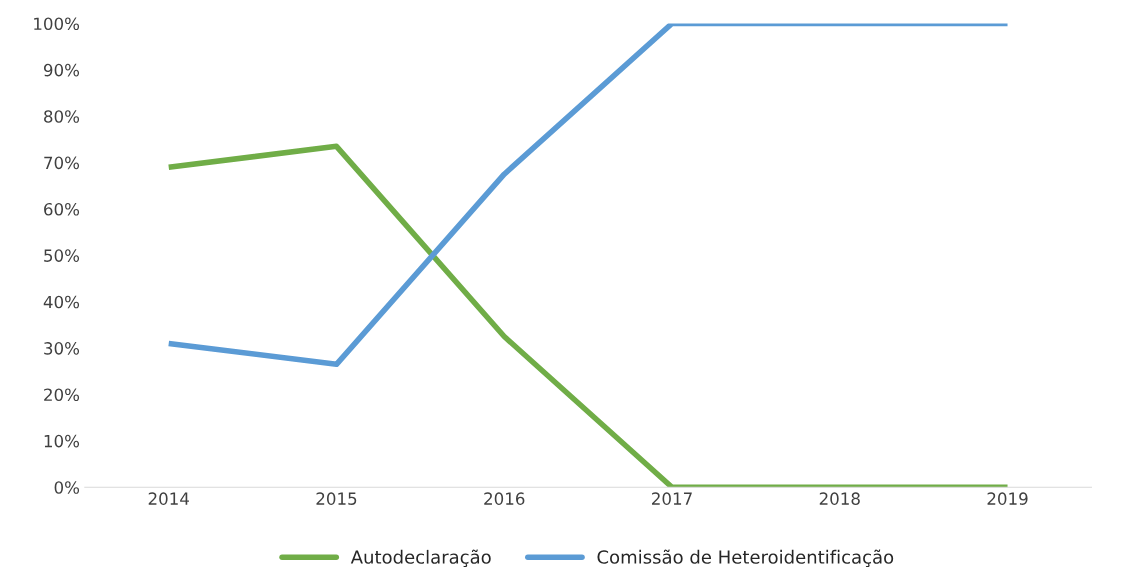 This screenshot has height=587, width=1131. What do you see at coordinates (504, 498) in the screenshot?
I see `x-tick-label: 2016` at bounding box center [504, 498].